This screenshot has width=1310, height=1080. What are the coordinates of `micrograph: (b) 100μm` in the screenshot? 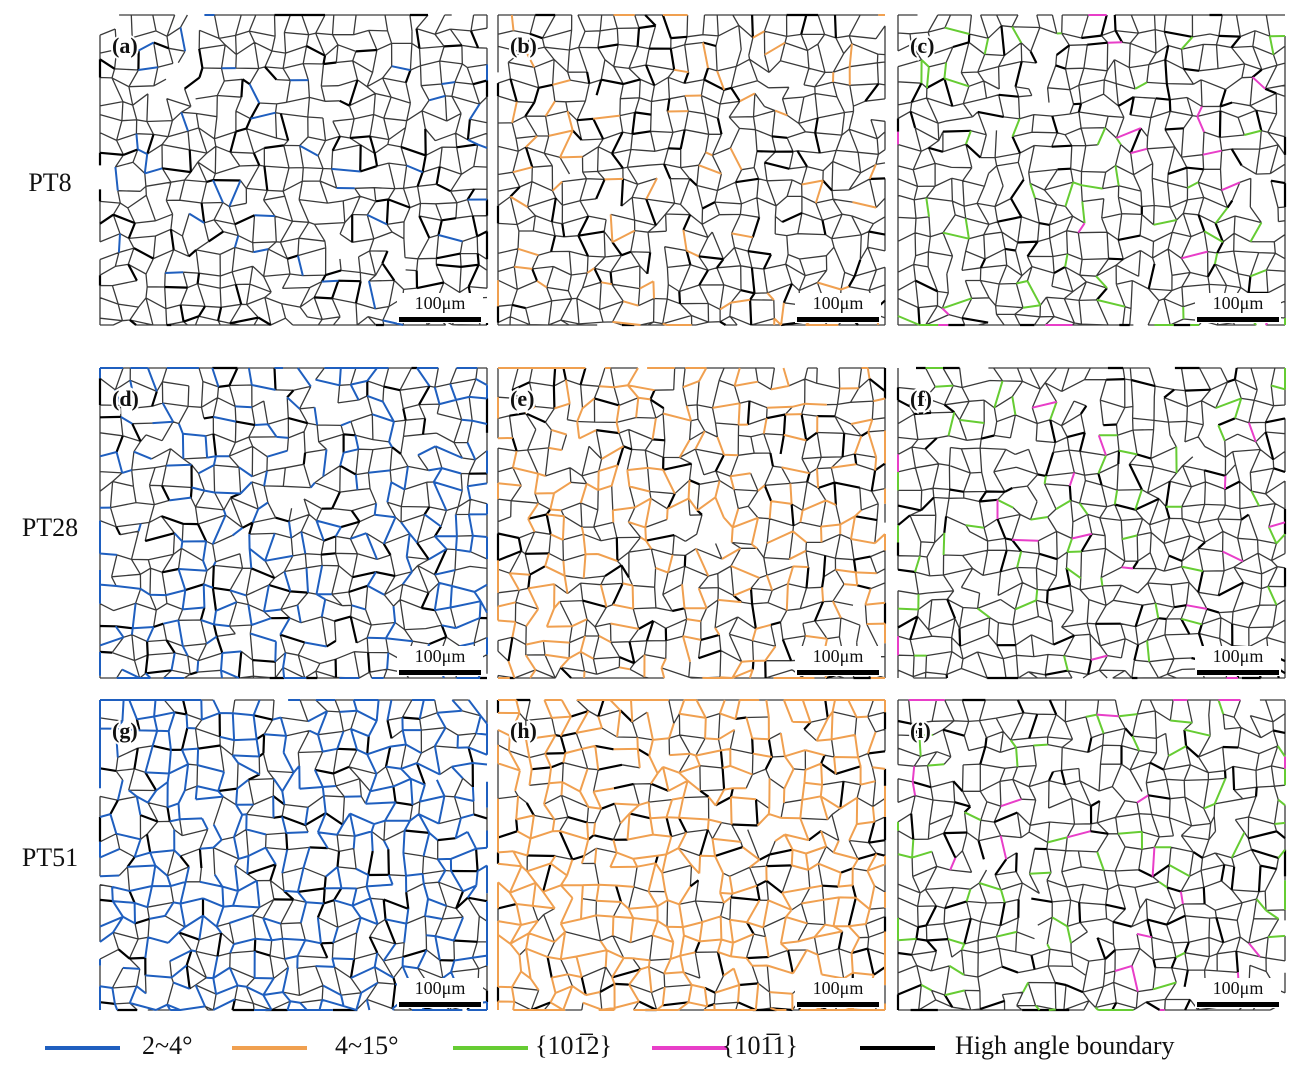 It's located at (691, 170).